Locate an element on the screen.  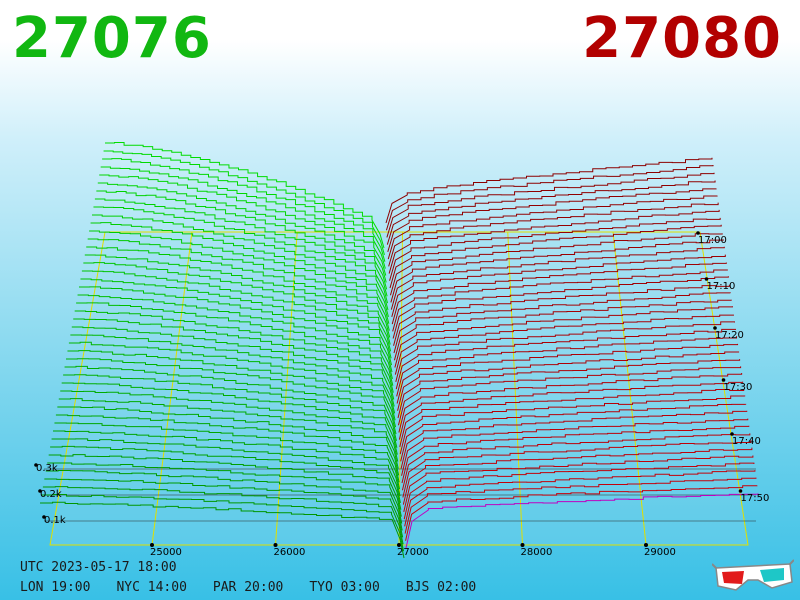
clock-par: PAR 20:00 is located at coordinates (248, 587).